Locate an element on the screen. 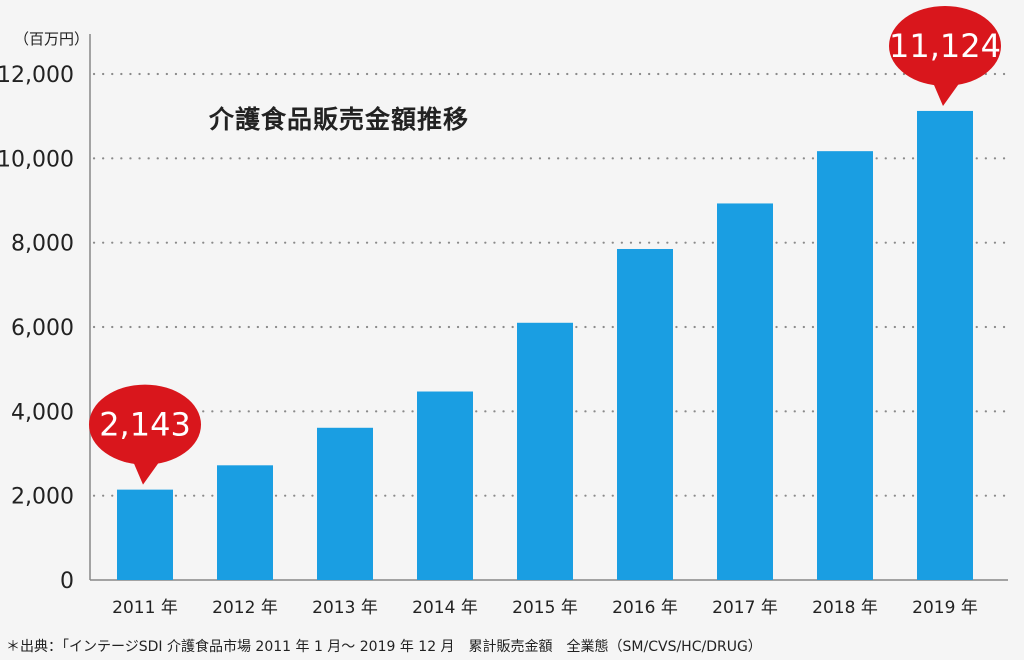 The image size is (1024, 660). callout-value-label: 11,124 is located at coordinates (945, 46).